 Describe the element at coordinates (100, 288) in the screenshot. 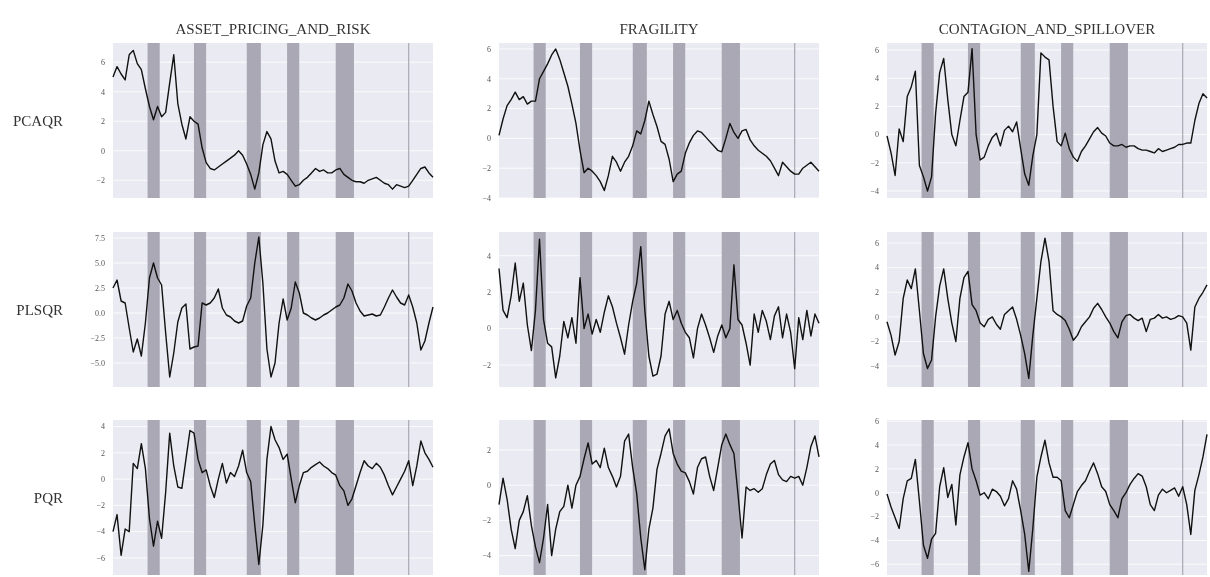

I see `y-tick-label: 2.5` at that location.